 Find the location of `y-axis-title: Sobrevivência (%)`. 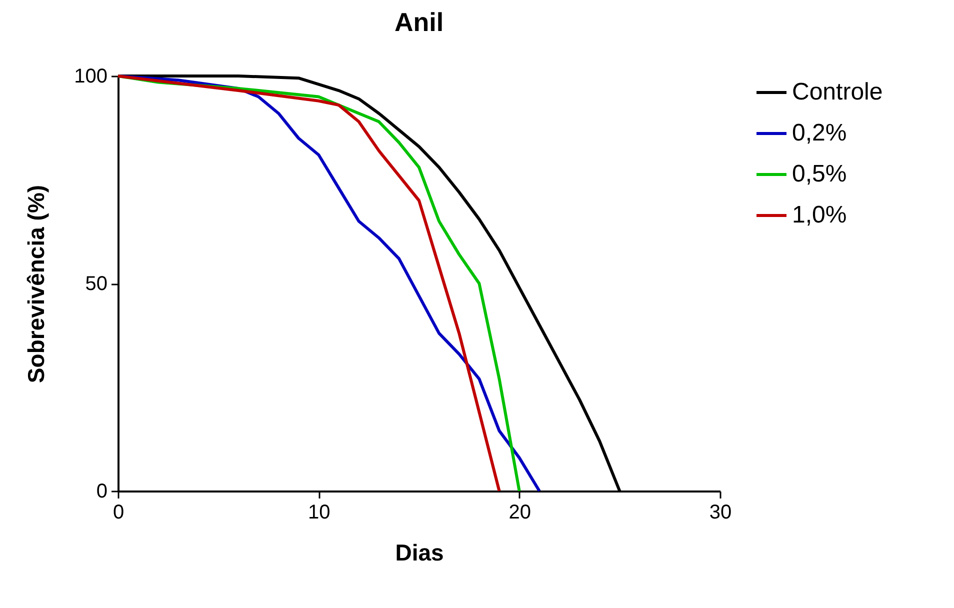

y-axis-title: Sobrevivência (%) is located at coordinates (36, 284).